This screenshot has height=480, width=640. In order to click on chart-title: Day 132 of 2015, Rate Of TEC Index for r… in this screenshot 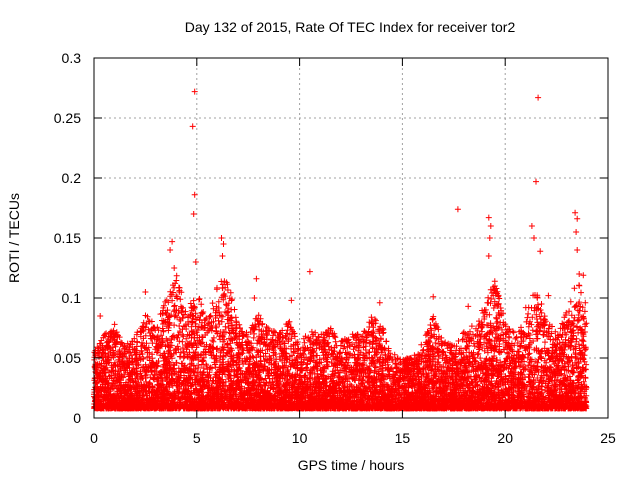, I will do `click(350, 27)`.